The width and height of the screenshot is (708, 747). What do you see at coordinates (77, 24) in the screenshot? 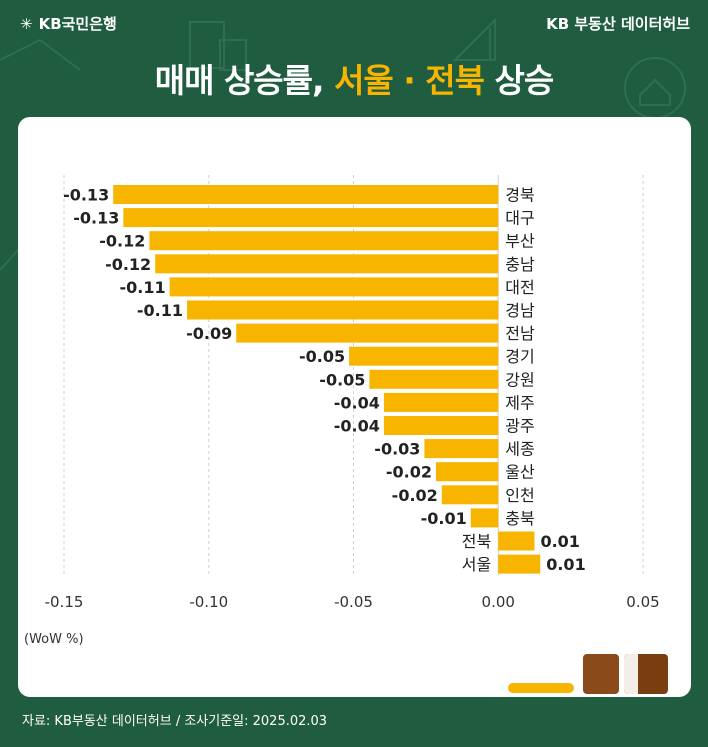
I see `bank-name: KB국민은행` at bounding box center [77, 24].